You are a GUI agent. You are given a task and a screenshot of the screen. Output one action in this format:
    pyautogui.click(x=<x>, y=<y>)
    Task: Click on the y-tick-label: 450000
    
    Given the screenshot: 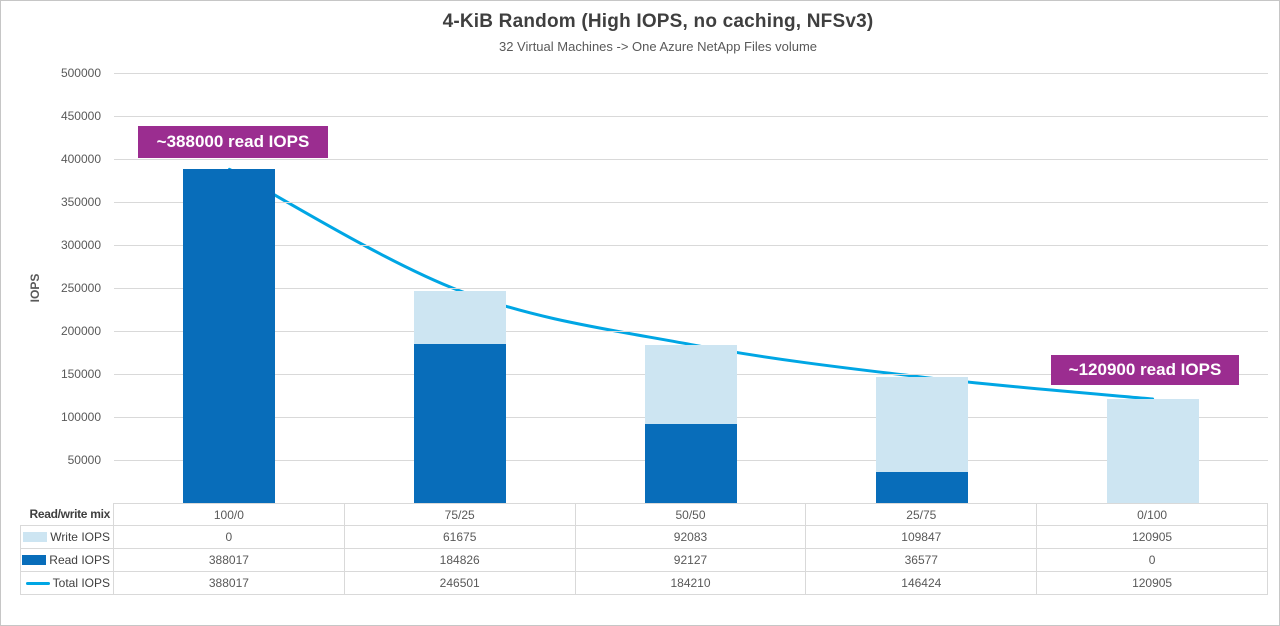 What is the action you would take?
    pyautogui.click(x=80, y=116)
    